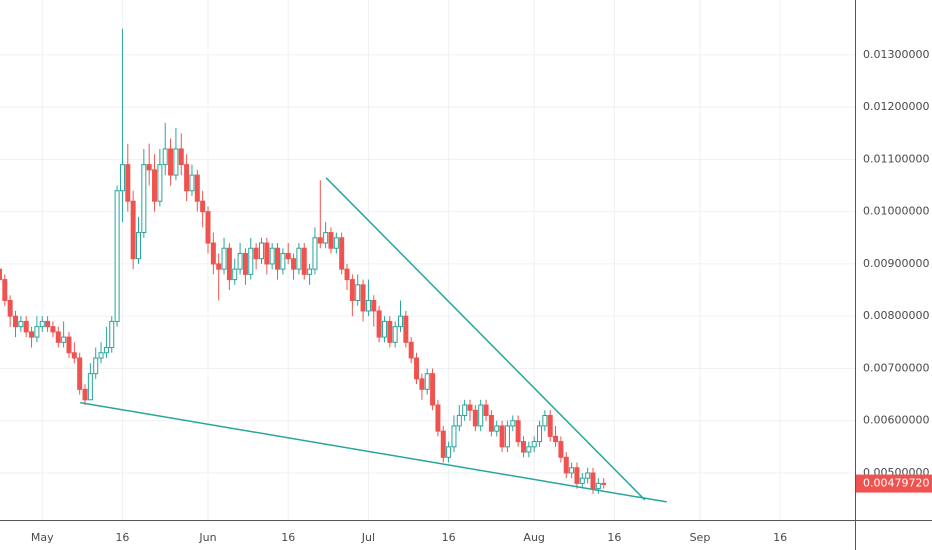 This screenshot has width=932, height=550. I want to click on y-tick-label: 0.01000000, so click(896, 211).